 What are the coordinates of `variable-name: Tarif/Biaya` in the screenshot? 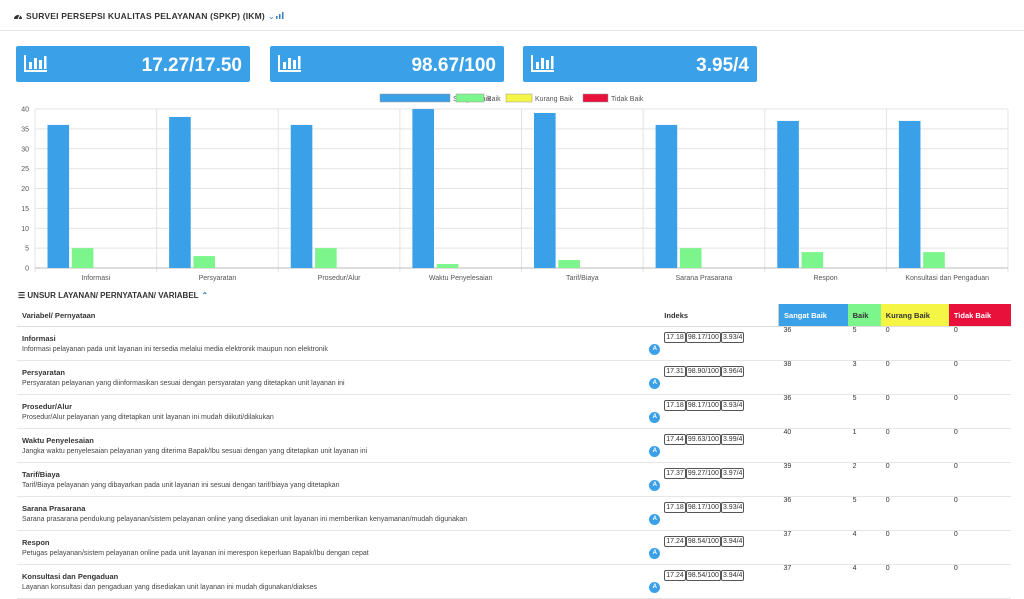 It's located at (41, 474).